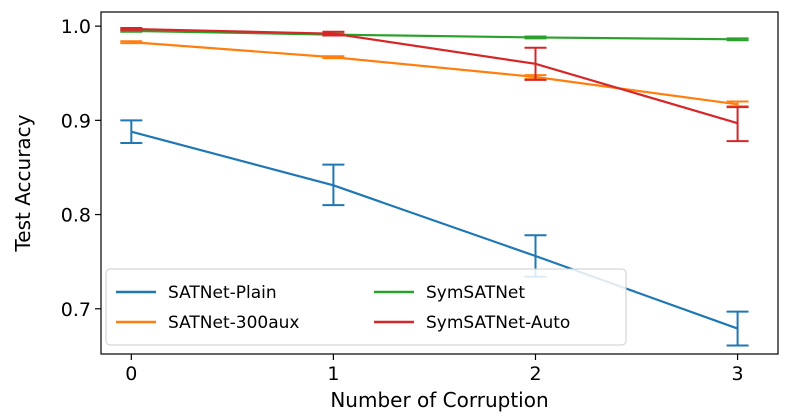 Image resolution: width=790 pixels, height=419 pixels. What do you see at coordinates (738, 374) in the screenshot?
I see `x-tick-label: 3` at bounding box center [738, 374].